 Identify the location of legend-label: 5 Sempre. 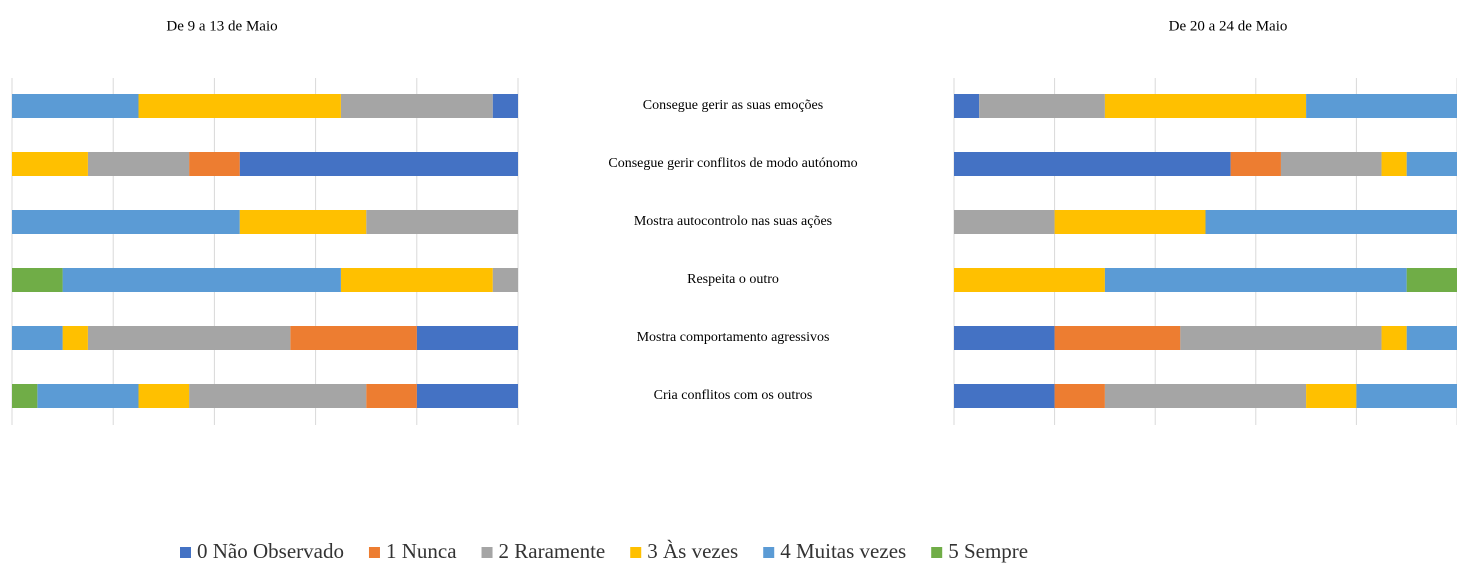
(988, 551).